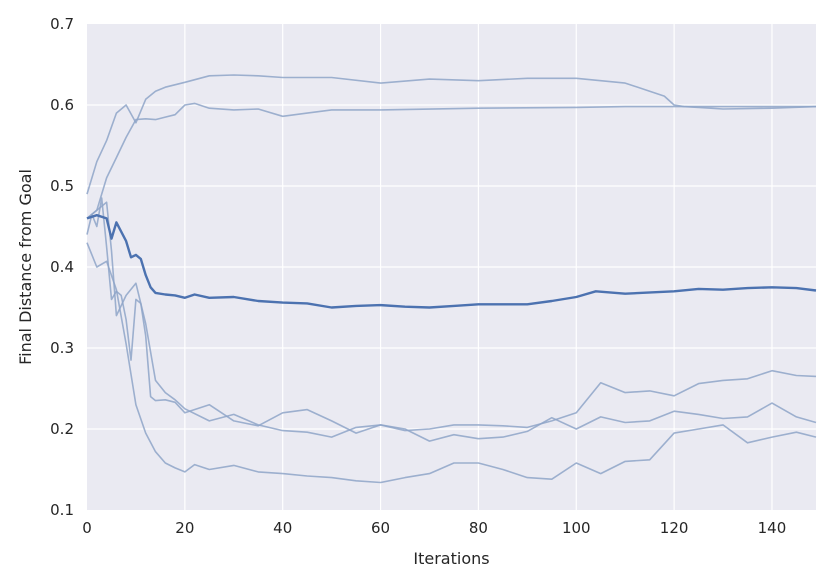 The image size is (831, 585). Describe the element at coordinates (62, 348) in the screenshot. I see `y-tick-label: 0.3` at that location.